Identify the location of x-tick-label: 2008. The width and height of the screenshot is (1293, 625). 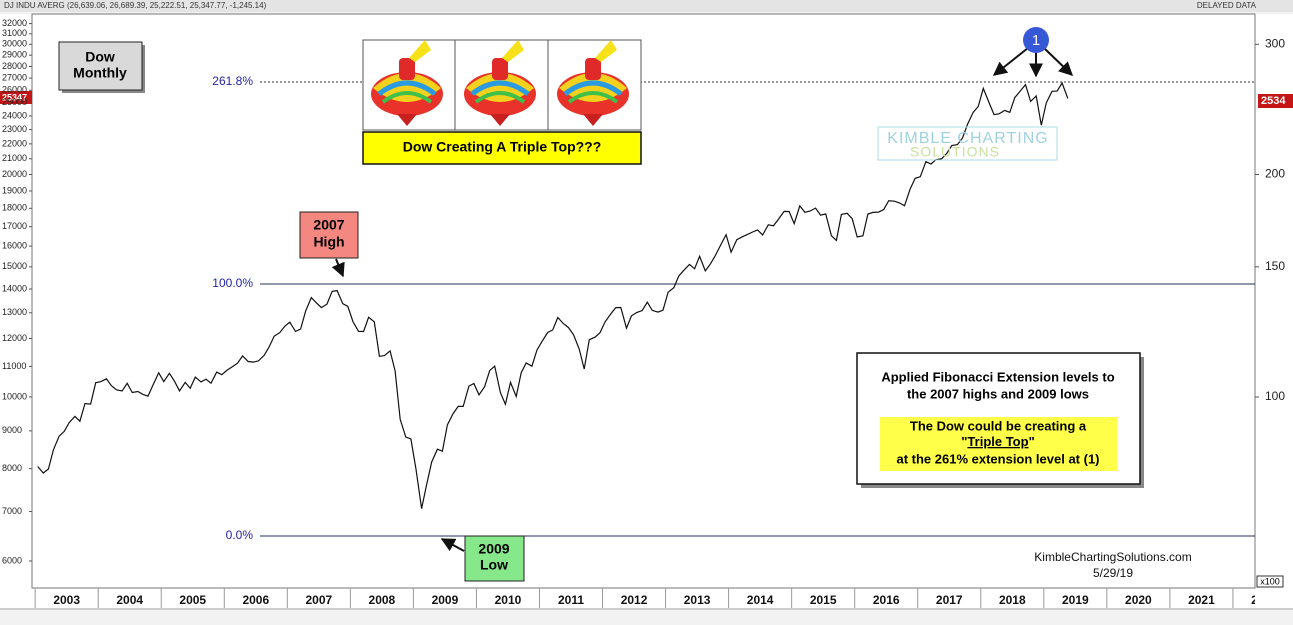
(382, 600).